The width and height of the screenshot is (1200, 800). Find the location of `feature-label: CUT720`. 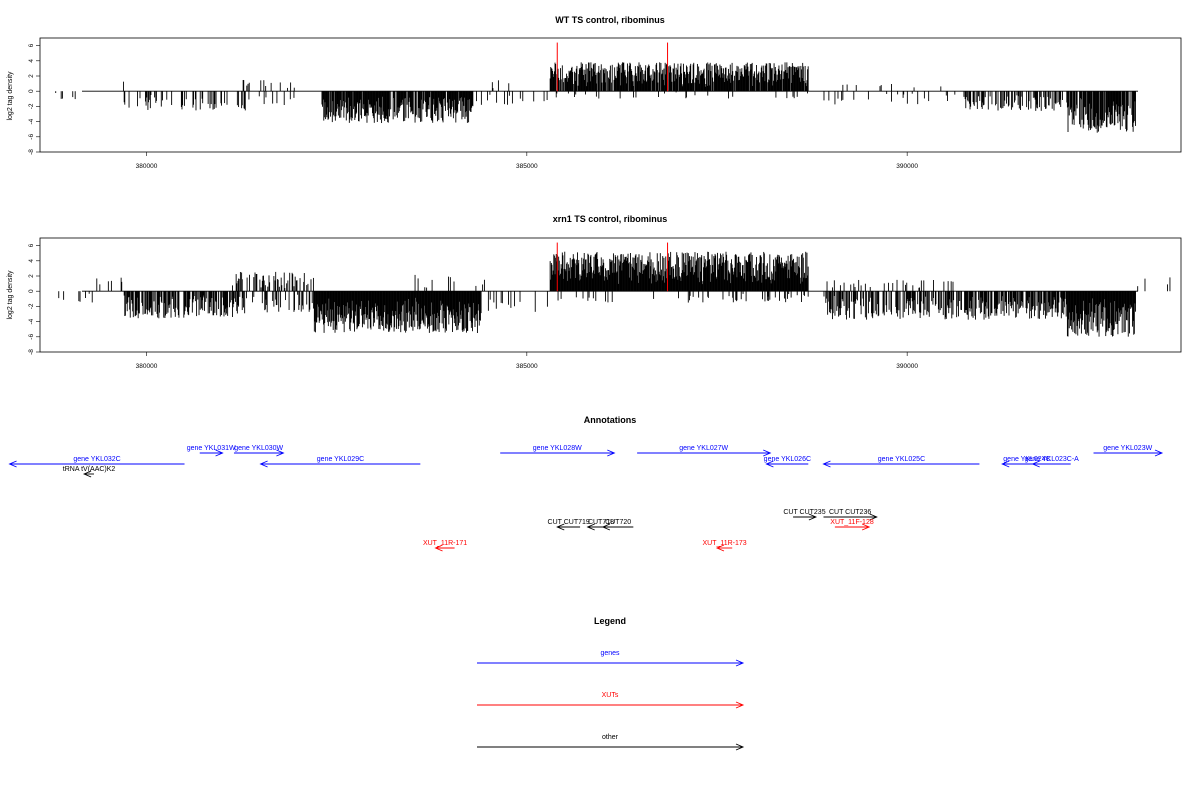

feature-label: CUT720 is located at coordinates (618, 522).